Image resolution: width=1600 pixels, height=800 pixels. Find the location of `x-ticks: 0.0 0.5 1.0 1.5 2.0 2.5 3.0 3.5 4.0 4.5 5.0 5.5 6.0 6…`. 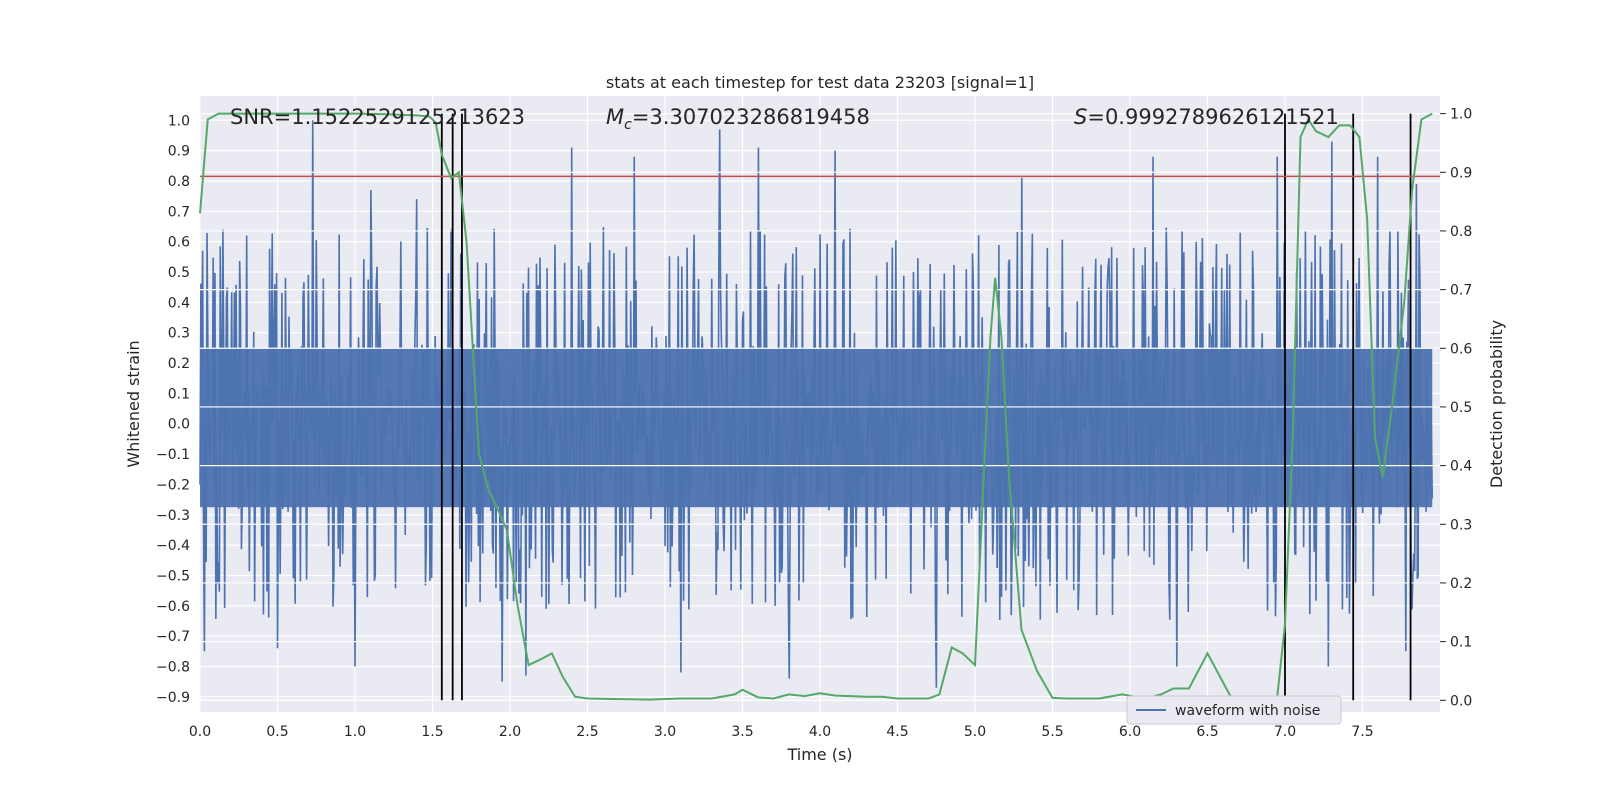

x-ticks: 0.0 0.5 1.0 1.5 2.0 2.5 3.0 3.5 4.0 4.5 5.0 5.5 6.0 6… is located at coordinates (781, 732).